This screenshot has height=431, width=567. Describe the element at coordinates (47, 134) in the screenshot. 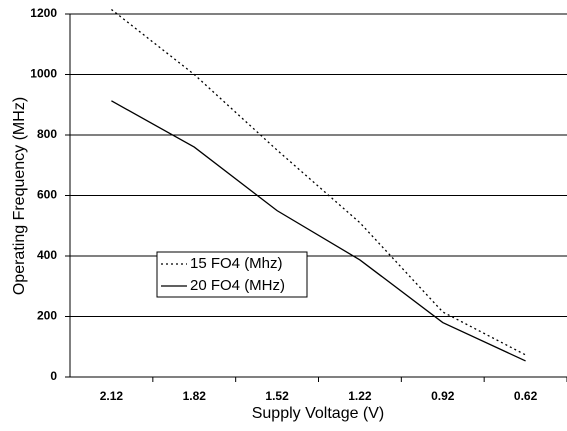

I see `y-tick-label: 800` at that location.